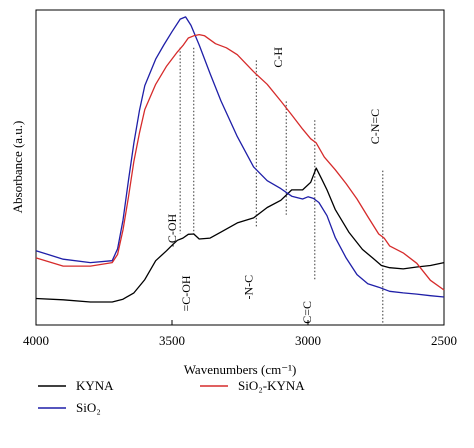 This screenshot has width=474, height=448. What do you see at coordinates (444, 340) in the screenshot?
I see `x-tick-label: 2500` at bounding box center [444, 340].